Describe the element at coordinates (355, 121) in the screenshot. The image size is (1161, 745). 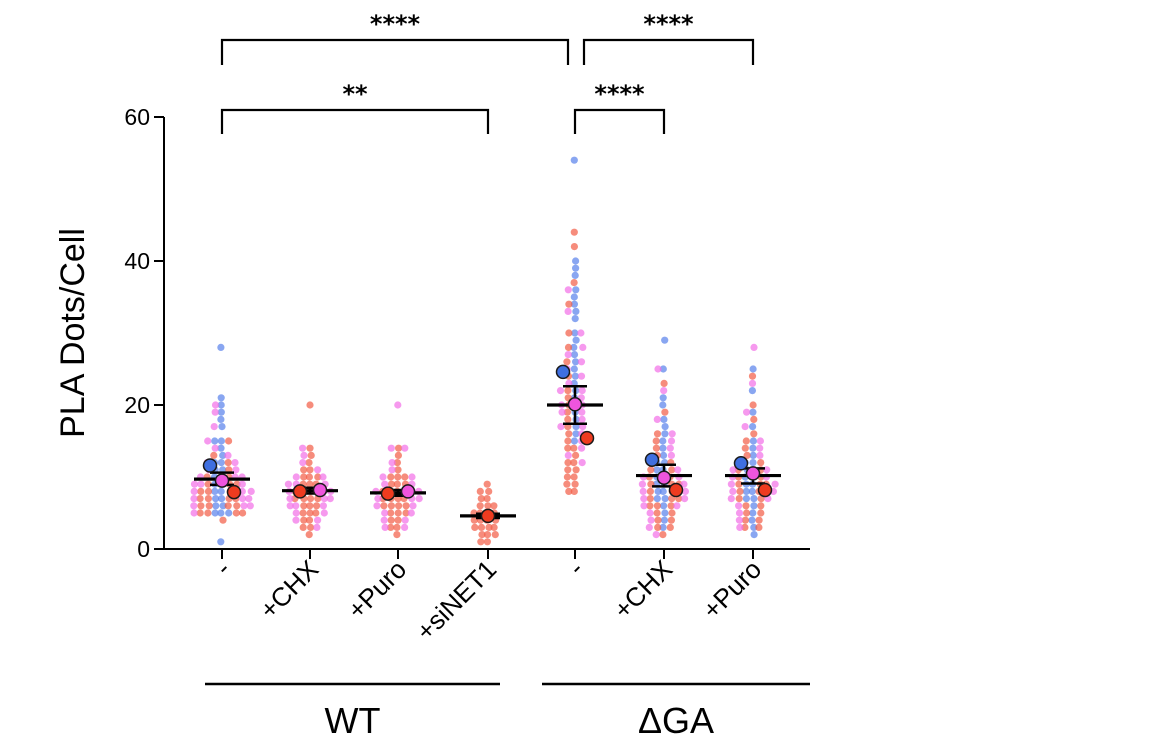
I see `significance-bracket` at that location.